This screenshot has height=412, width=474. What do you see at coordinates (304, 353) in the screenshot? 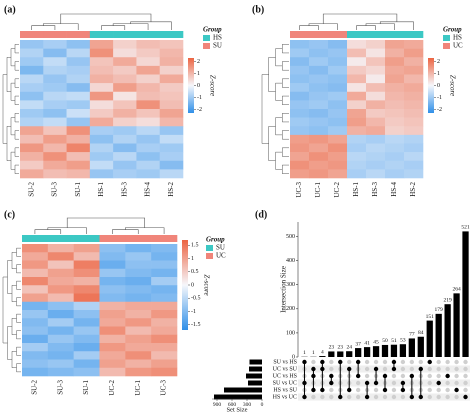
I see `bar-value-label: 1` at bounding box center [304, 353].